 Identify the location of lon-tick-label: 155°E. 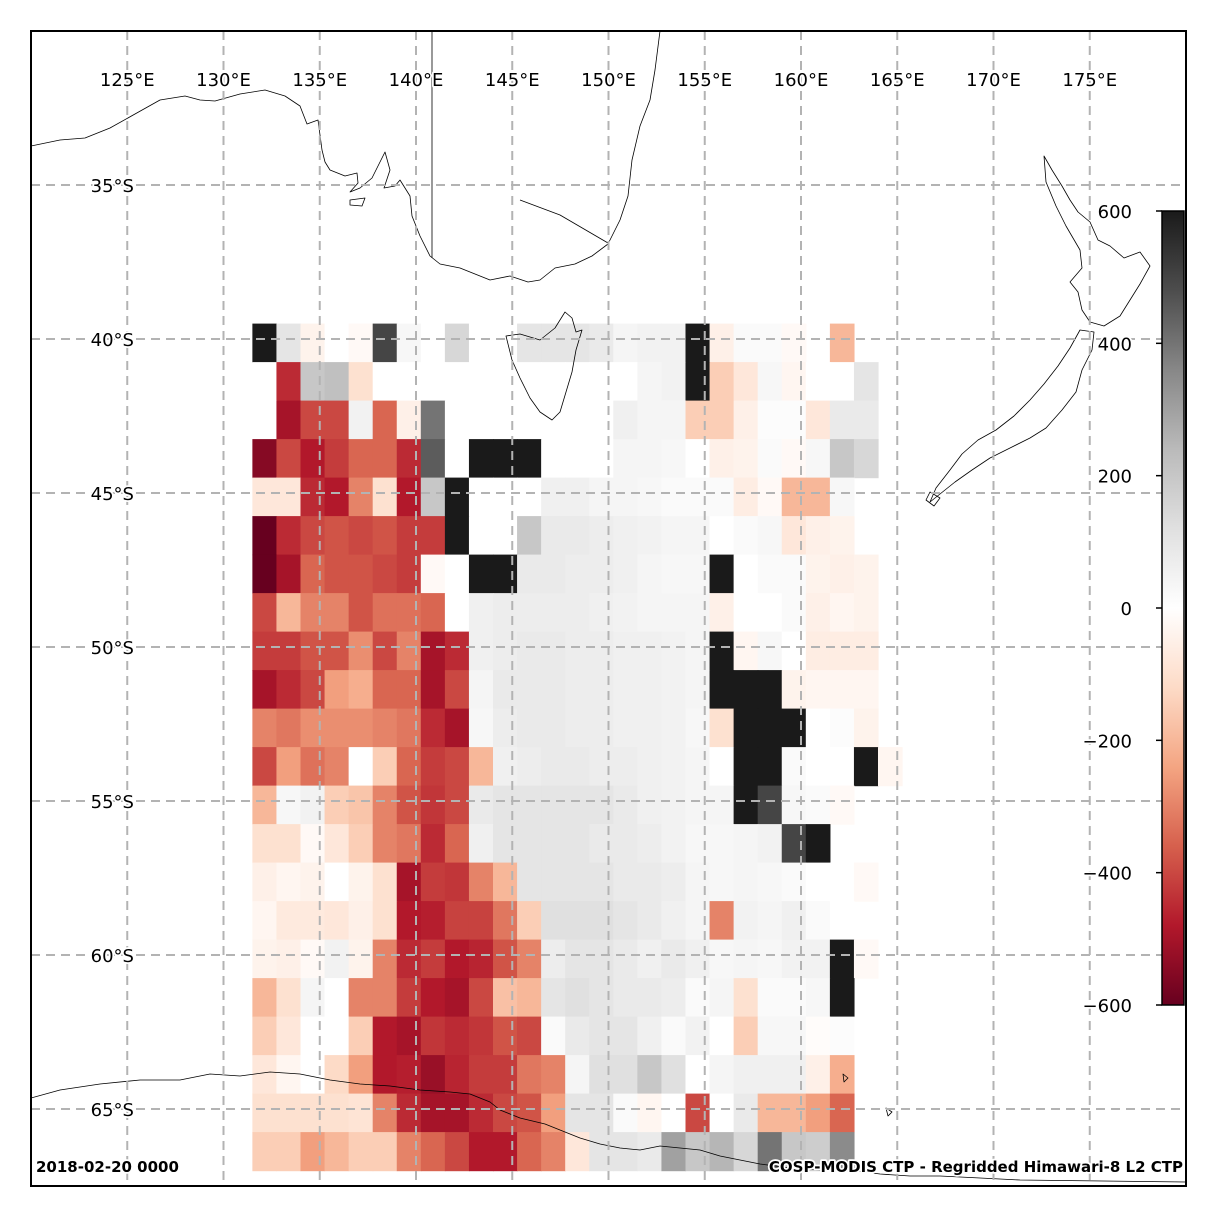
(704, 80).